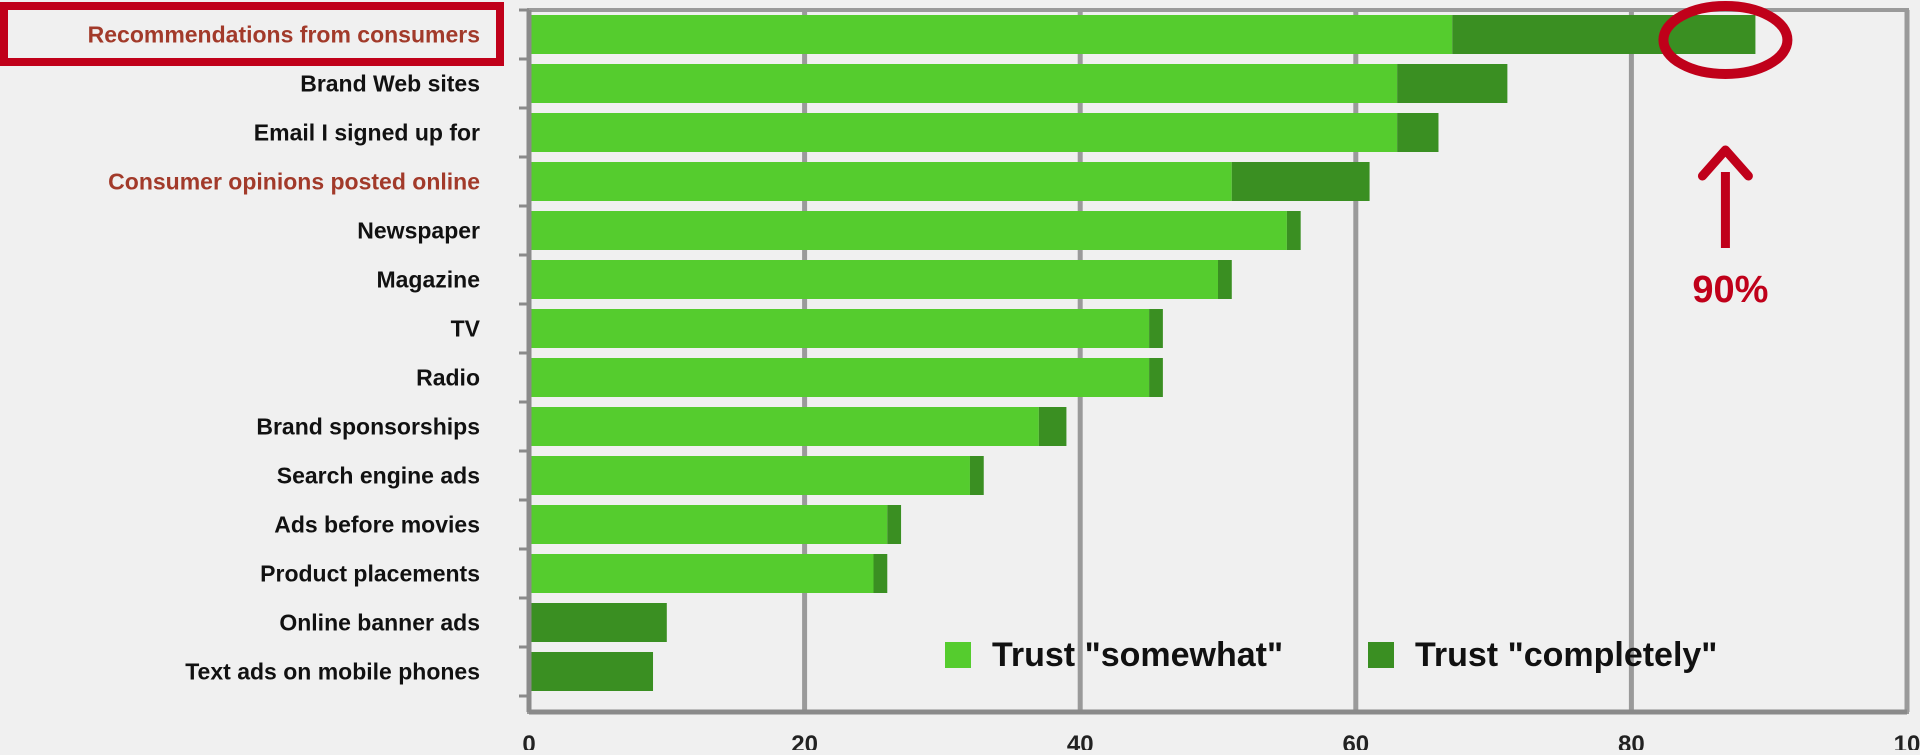 The width and height of the screenshot is (1920, 755). I want to click on x-tick-label: 20, so click(804, 740).